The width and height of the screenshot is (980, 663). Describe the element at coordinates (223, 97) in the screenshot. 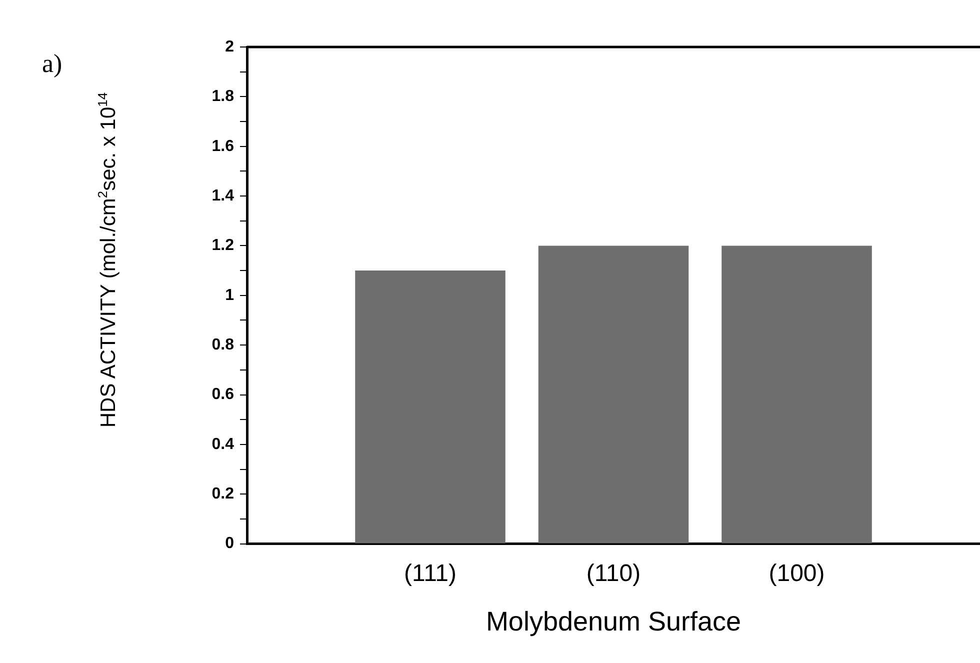

I see `y-tick-label: 1.8` at that location.